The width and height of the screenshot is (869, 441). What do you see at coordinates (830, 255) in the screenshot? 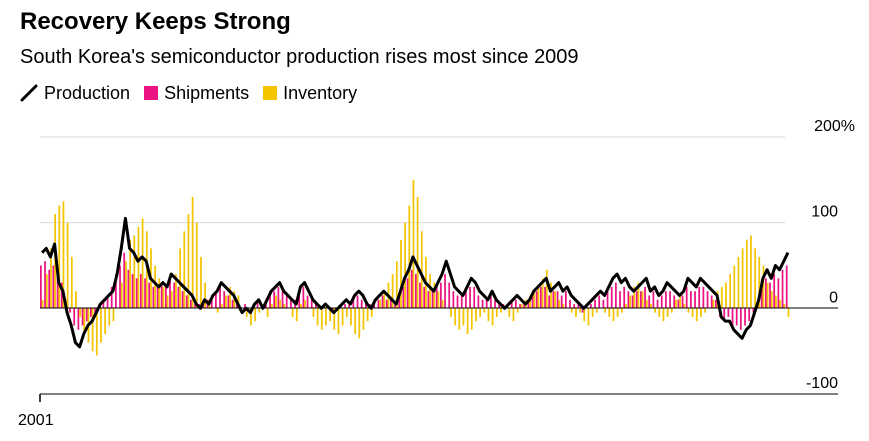
I see `y-axis-ticks: 200% 100 0 -100` at bounding box center [830, 255].